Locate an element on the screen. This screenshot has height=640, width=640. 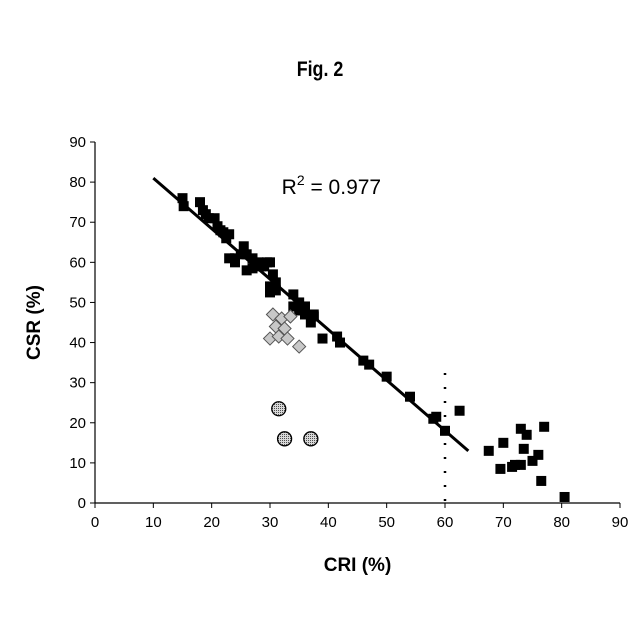
data-point-diamond is located at coordinates (299, 346).